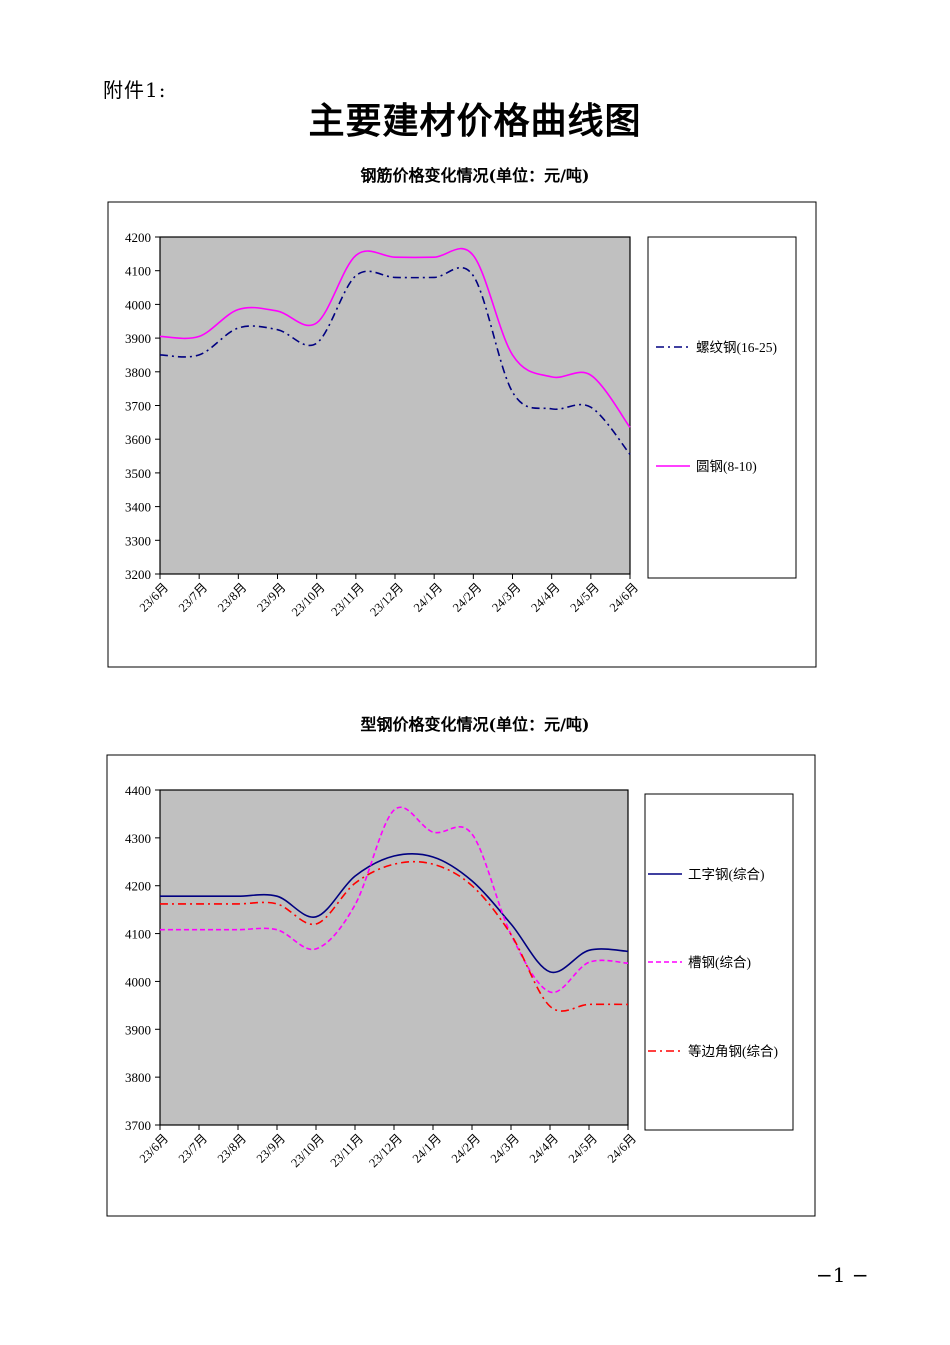 This screenshot has width=950, height=1345. I want to click on y-tick-label: 4400, so click(138, 790).